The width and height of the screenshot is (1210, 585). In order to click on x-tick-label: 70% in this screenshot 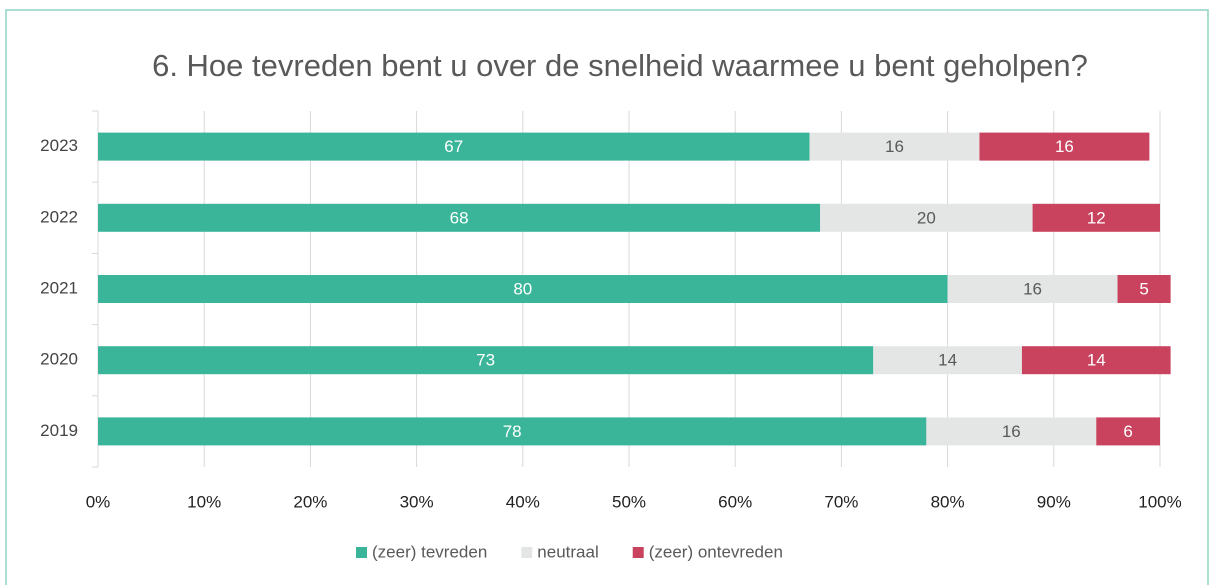, I will do `click(841, 501)`.